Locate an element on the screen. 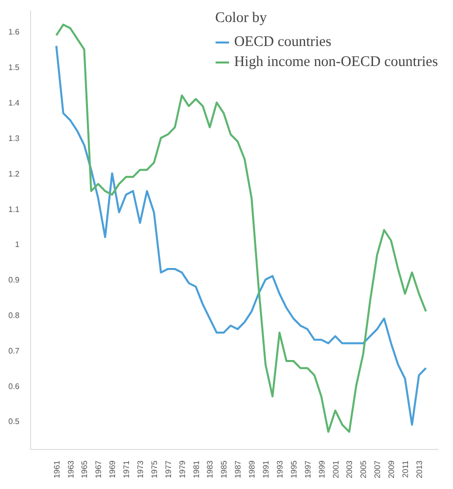  y-tick-label: 0.8 is located at coordinates (14, 315).